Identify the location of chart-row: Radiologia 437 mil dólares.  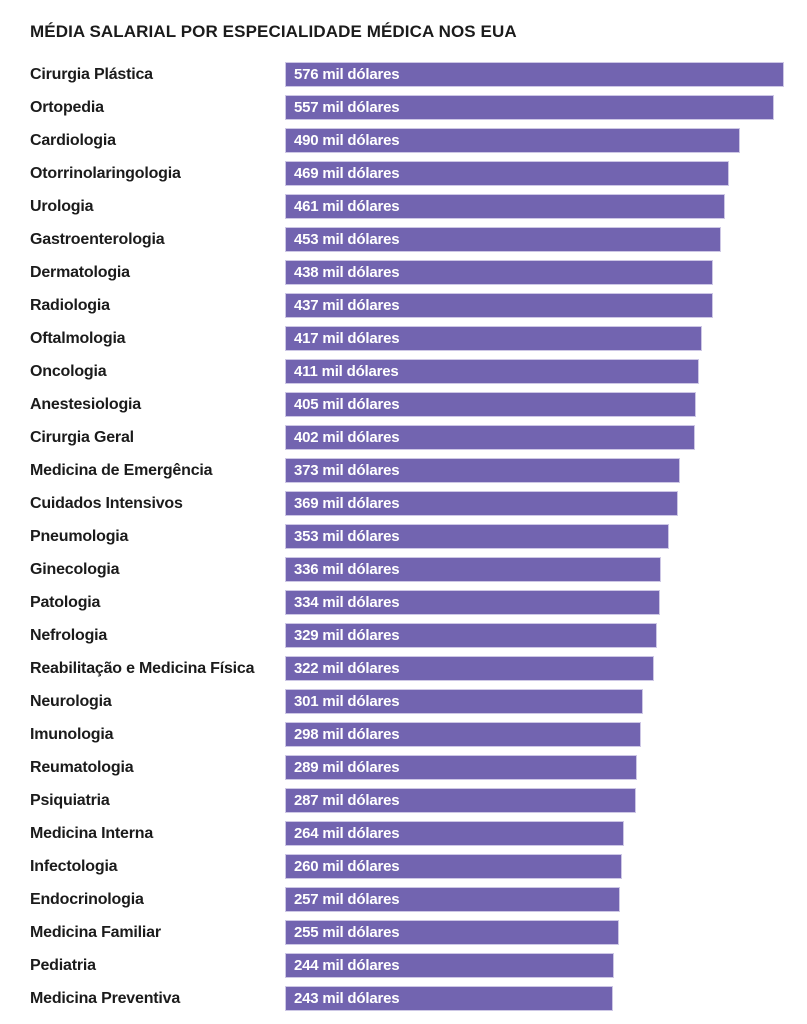
(418, 305).